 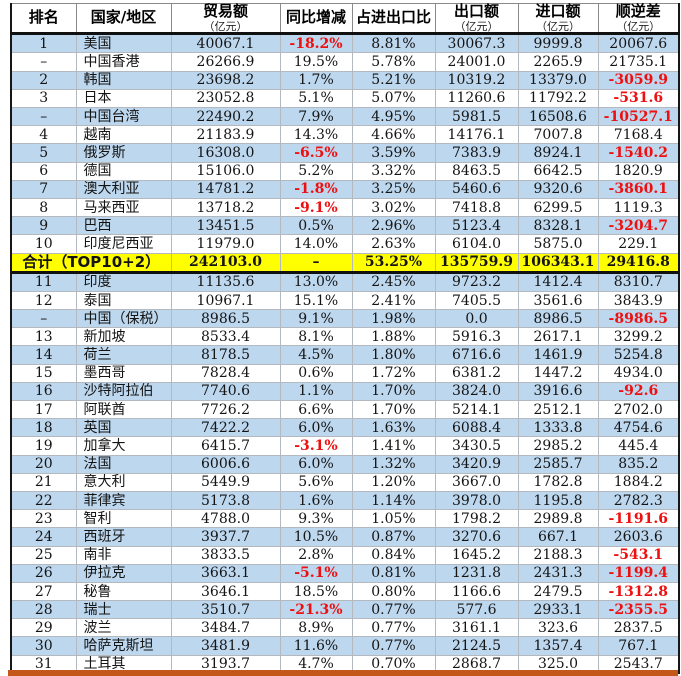 What do you see at coordinates (476, 410) in the screenshot?
I see `export-cell: 5214.1` at bounding box center [476, 410].